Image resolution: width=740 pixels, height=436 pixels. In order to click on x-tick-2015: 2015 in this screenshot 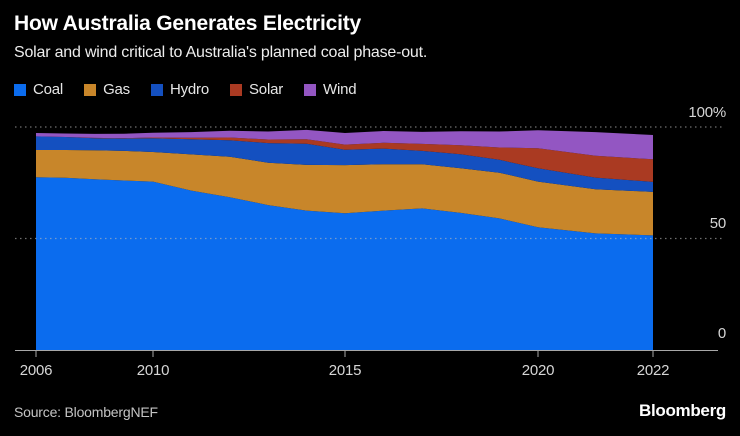, I will do `click(345, 370)`.